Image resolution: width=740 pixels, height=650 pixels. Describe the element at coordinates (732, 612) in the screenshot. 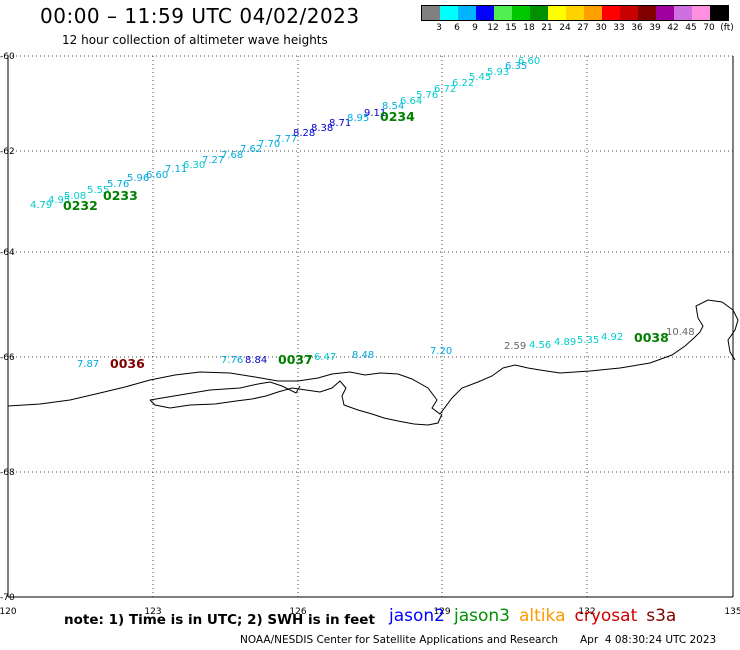

I see `x-tick-label: 135` at that location.